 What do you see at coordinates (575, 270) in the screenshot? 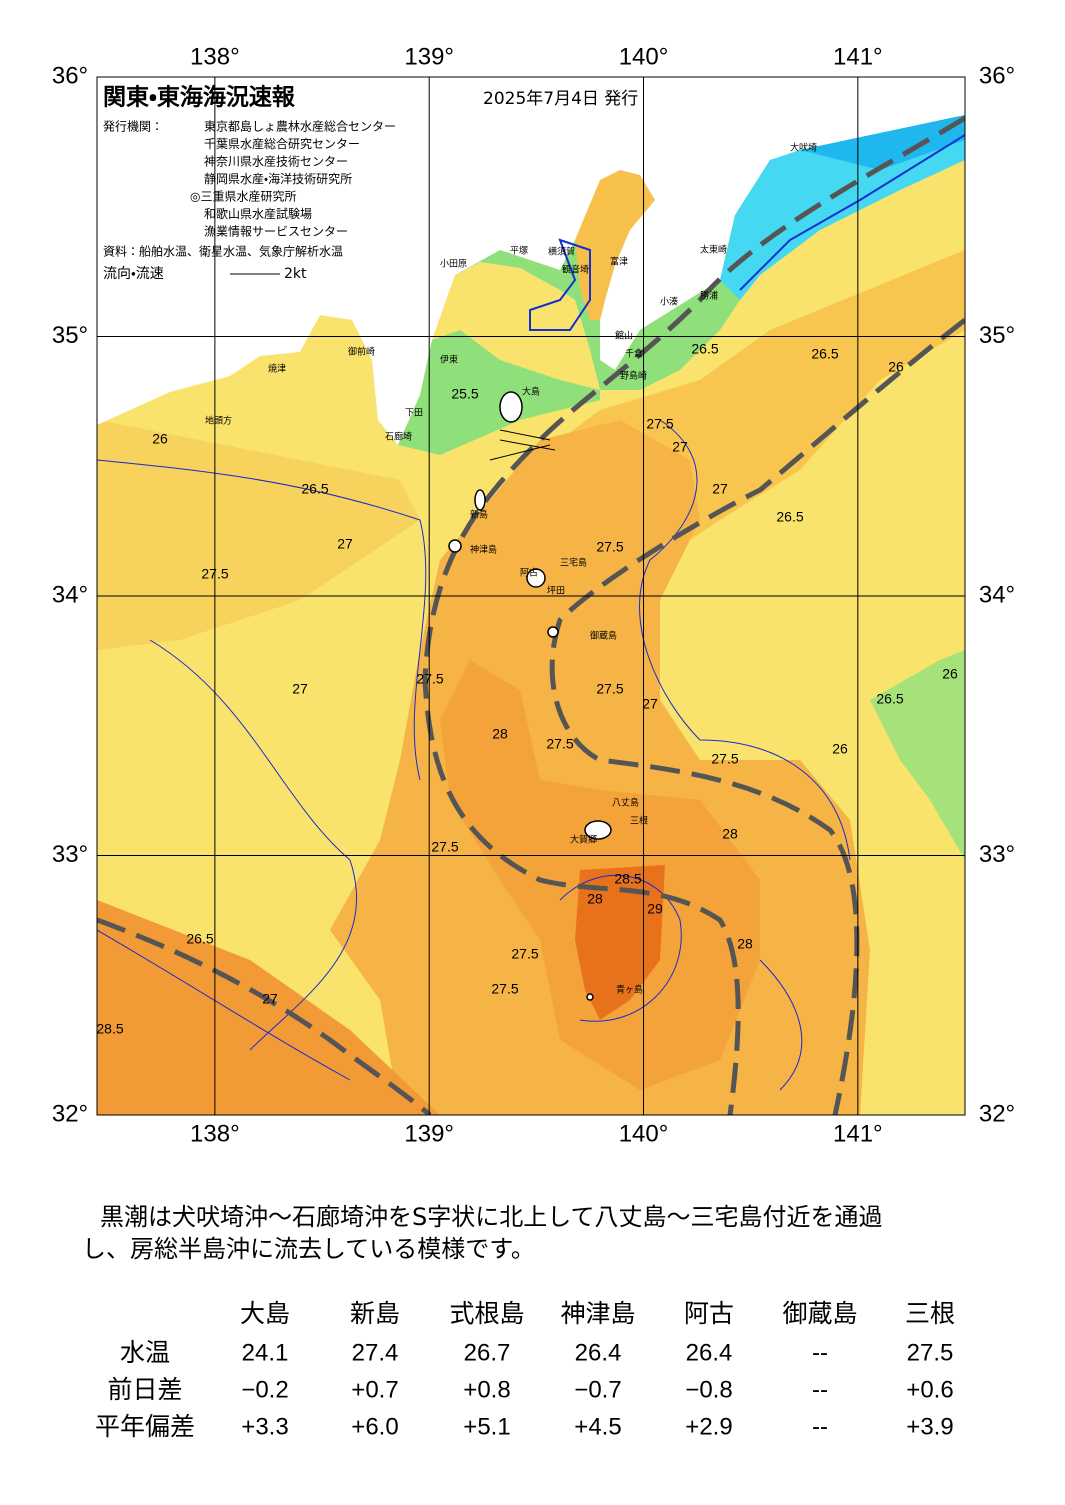
I see `place-name: 観音埼` at bounding box center [575, 270].